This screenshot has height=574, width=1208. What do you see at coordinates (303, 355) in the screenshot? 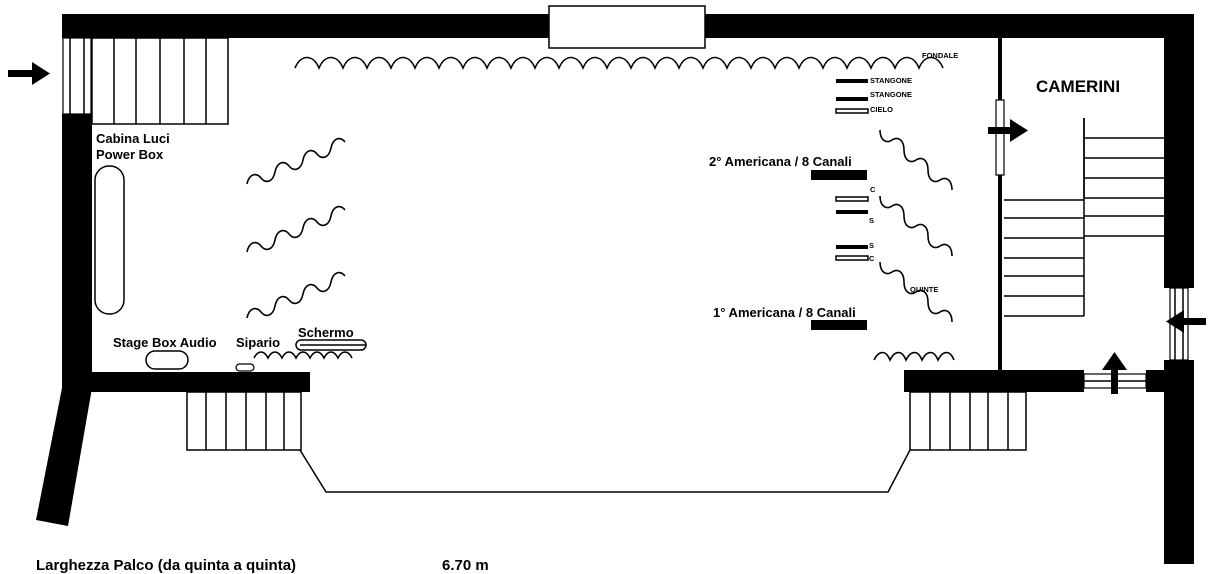
I see `sipario-curtain-left` at bounding box center [303, 355].